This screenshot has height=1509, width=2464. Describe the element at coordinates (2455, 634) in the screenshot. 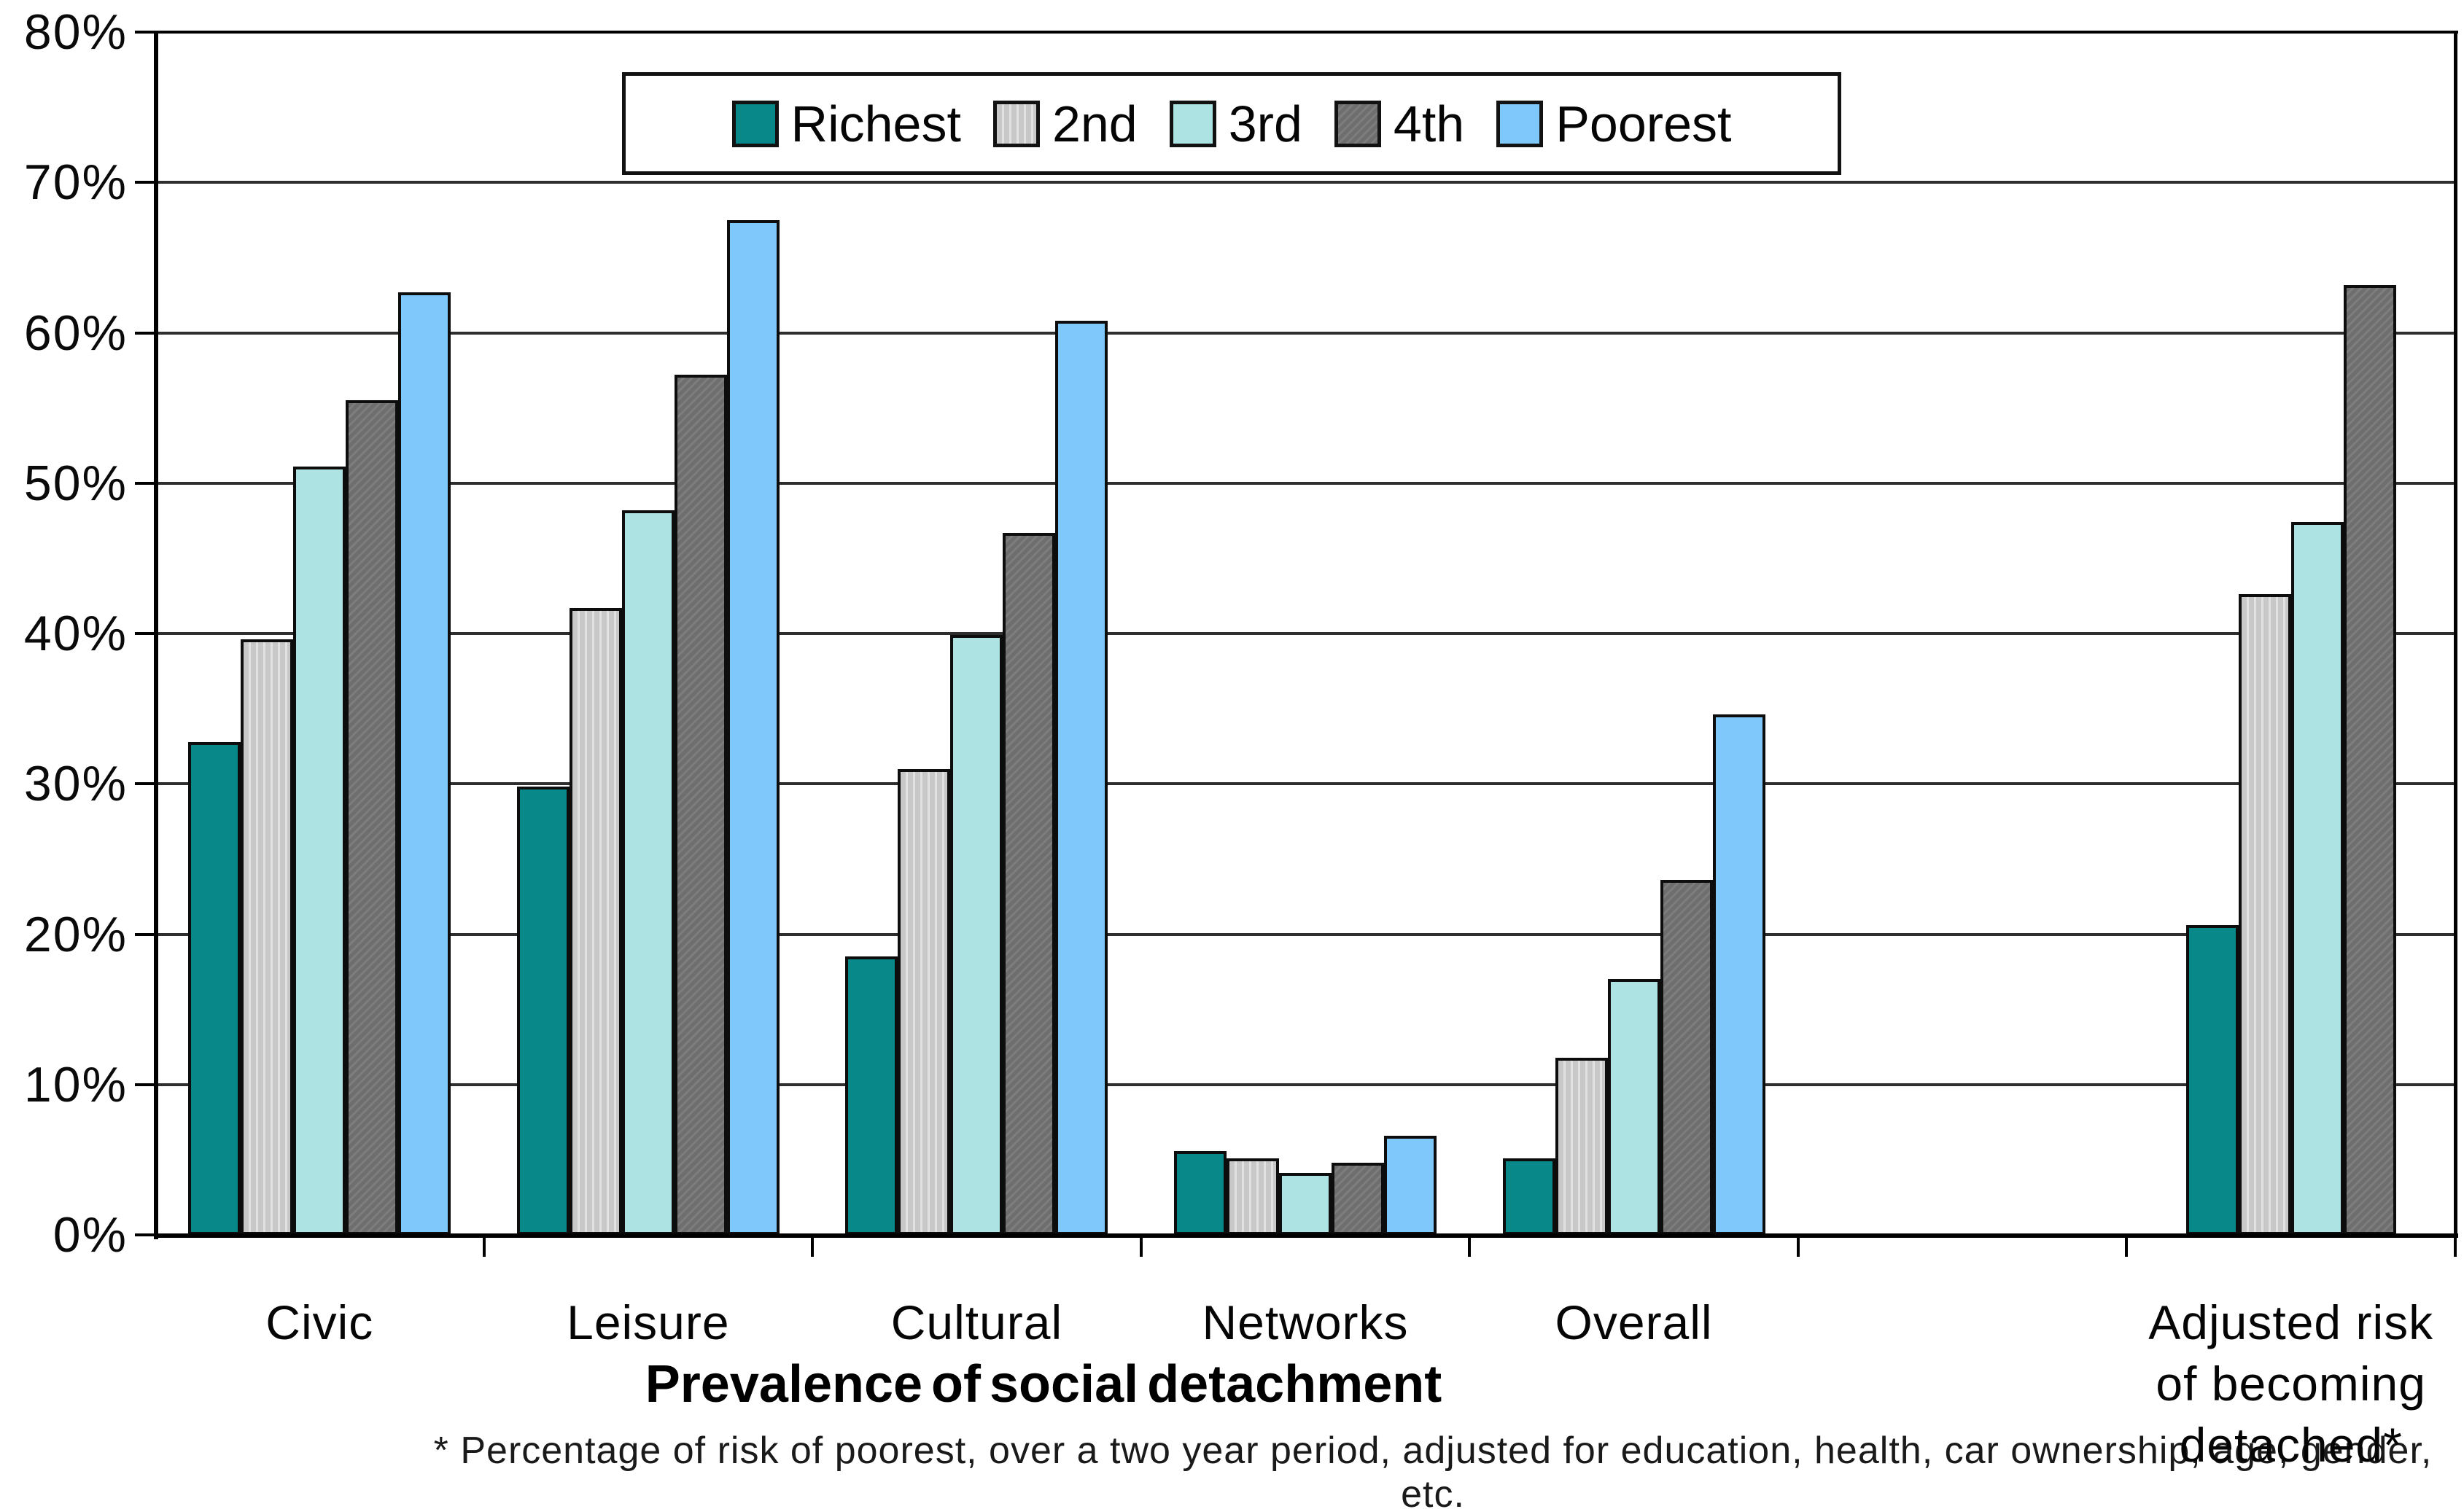

I see `plot-right-border` at that location.